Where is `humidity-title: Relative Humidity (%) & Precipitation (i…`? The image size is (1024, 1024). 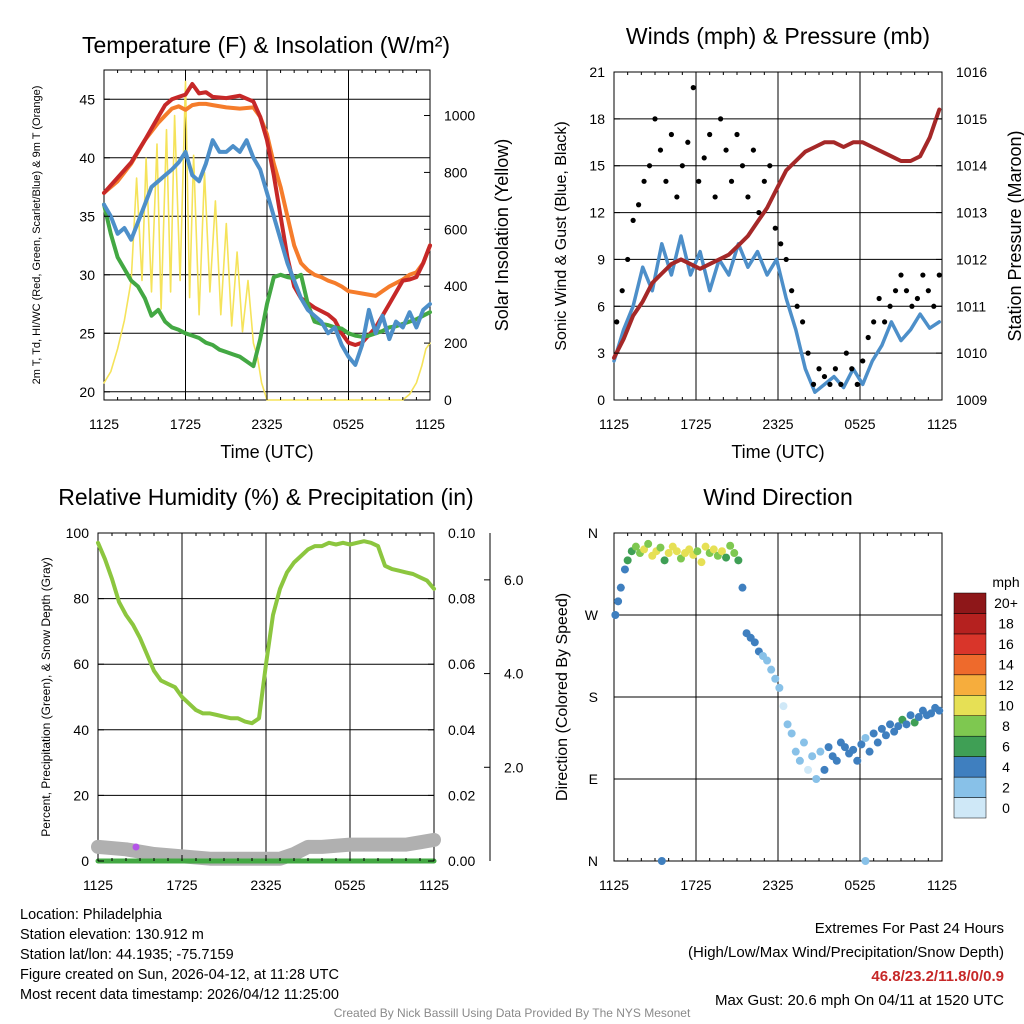 humidity-title: Relative Humidity (%) & Precipitation (i… is located at coordinates (265, 497).